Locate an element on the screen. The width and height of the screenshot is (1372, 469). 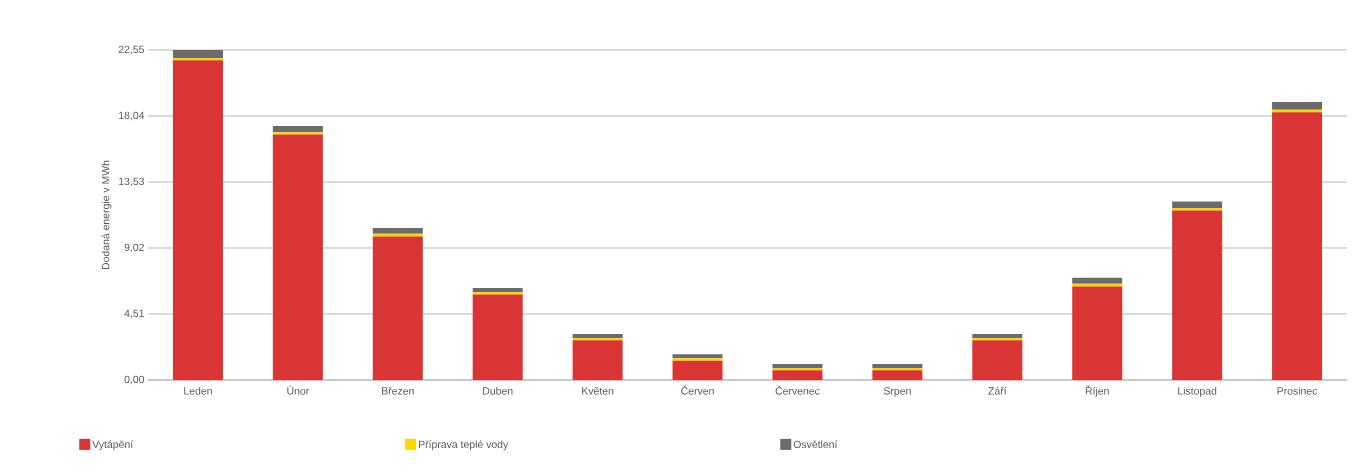
y-tick-label: 18,04 is located at coordinates (132, 116).